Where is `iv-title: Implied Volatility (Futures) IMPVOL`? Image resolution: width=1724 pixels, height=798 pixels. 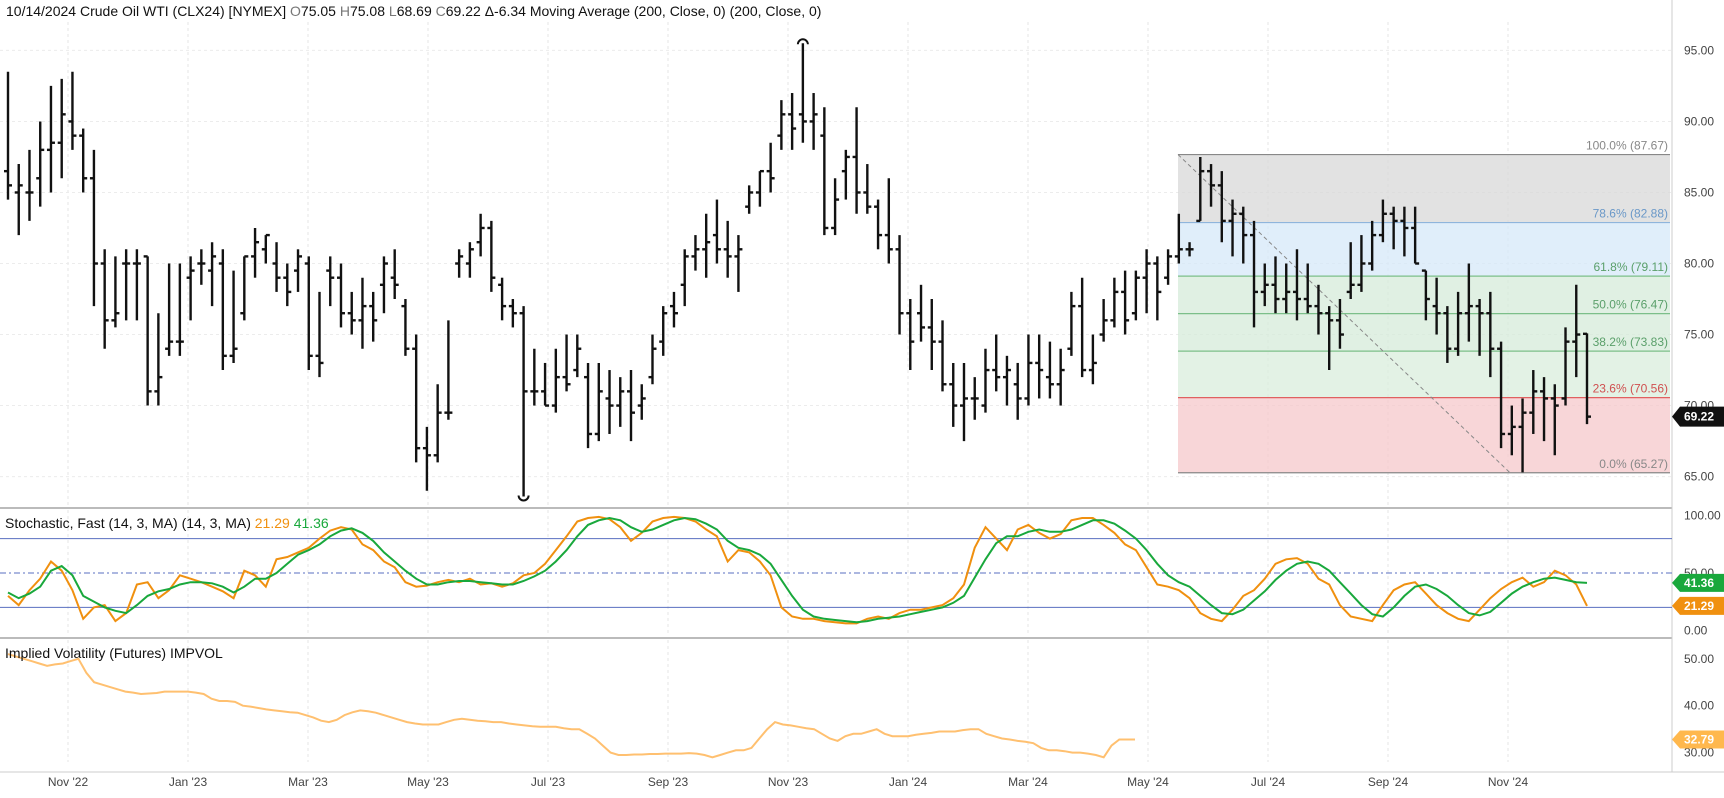 iv-title: Implied Volatility (Futures) IMPVOL is located at coordinates (114, 653).